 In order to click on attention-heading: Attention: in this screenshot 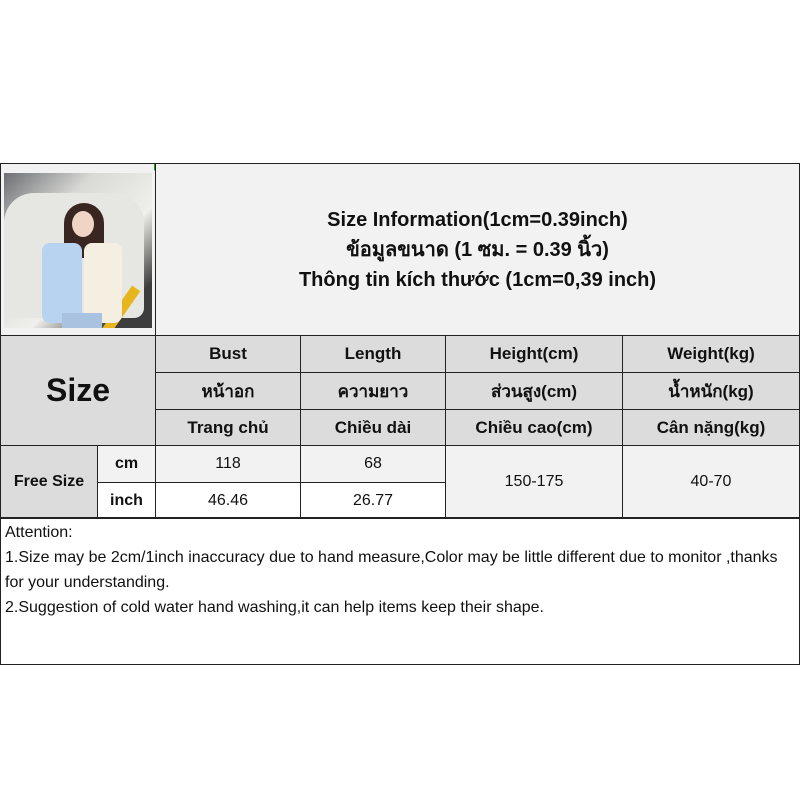, I will do `click(39, 532)`.